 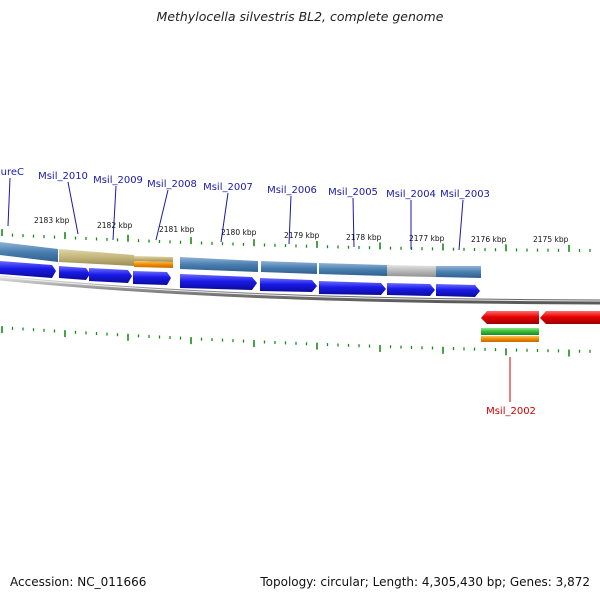 I want to click on gene-label-Msil_2007: Msil_2007, so click(x=228, y=187).